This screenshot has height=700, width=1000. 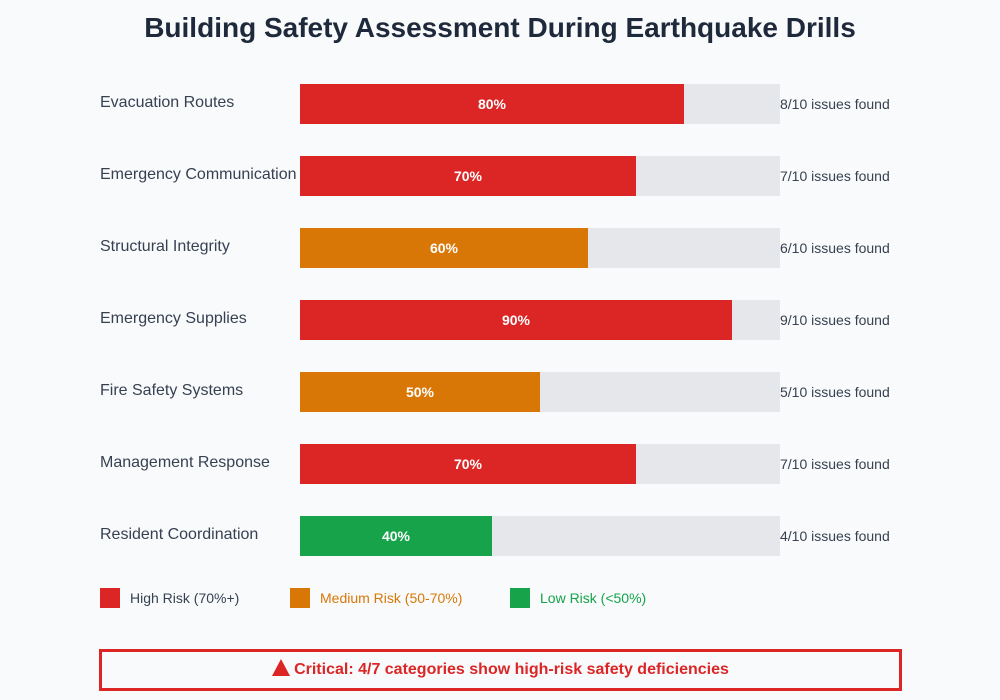 I want to click on legend-label-high: High Risk (70%+), so click(x=185, y=598).